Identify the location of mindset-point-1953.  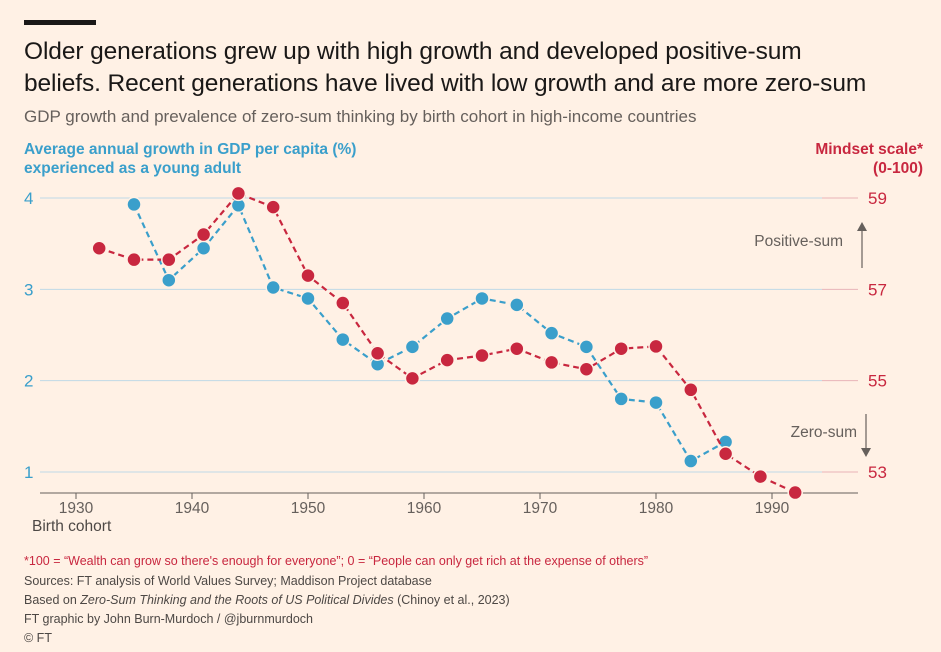
(343, 303).